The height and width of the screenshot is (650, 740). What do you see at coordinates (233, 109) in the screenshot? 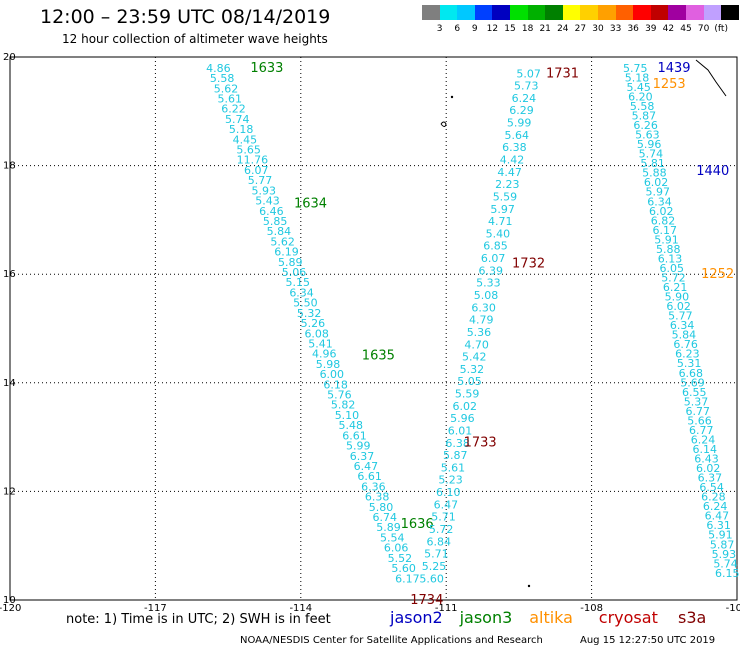
I see `wave-height-value: 6.22` at bounding box center [233, 109].